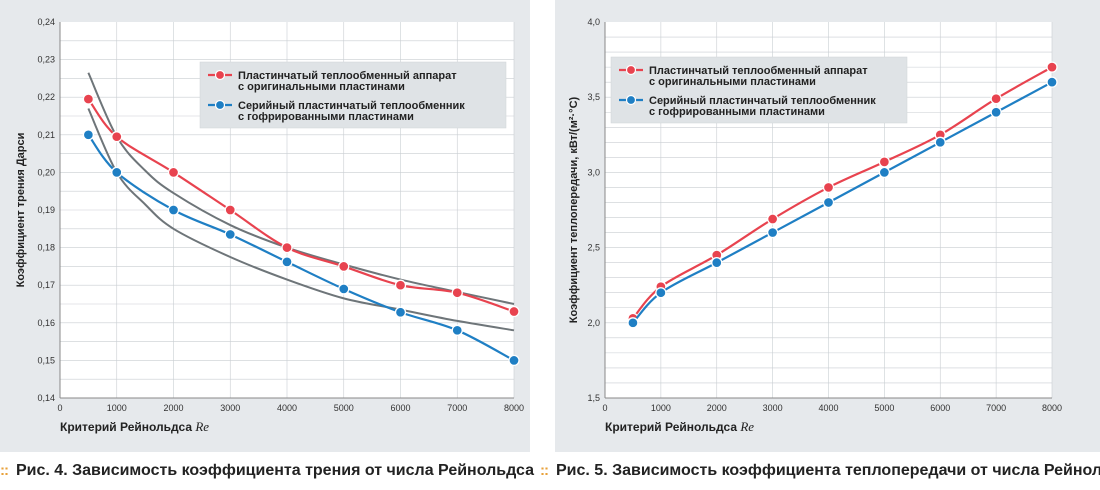 This screenshot has width=1100, height=490. What do you see at coordinates (46, 323) in the screenshot?
I see `y-tick-label: 0,16` at bounding box center [46, 323].